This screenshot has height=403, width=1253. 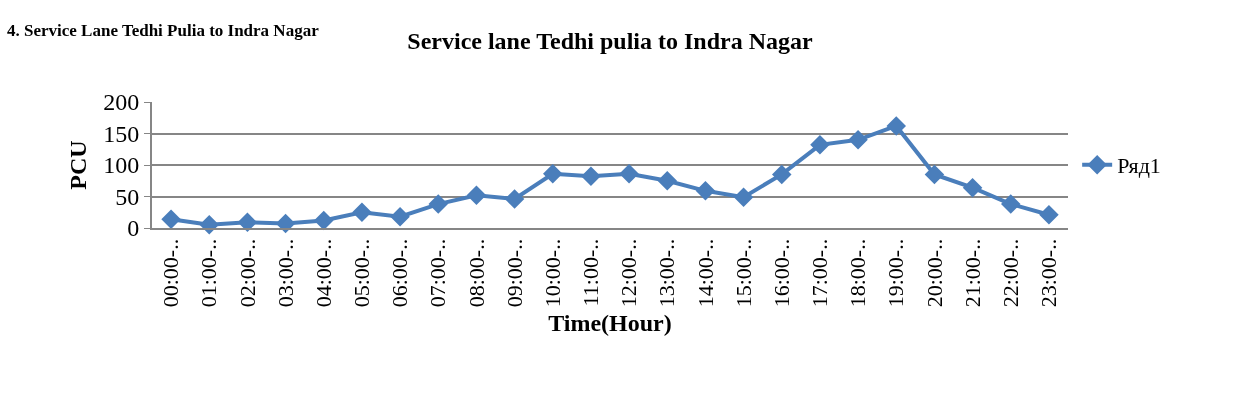 I want to click on legend-label: Ряд1, so click(x=1139, y=166).